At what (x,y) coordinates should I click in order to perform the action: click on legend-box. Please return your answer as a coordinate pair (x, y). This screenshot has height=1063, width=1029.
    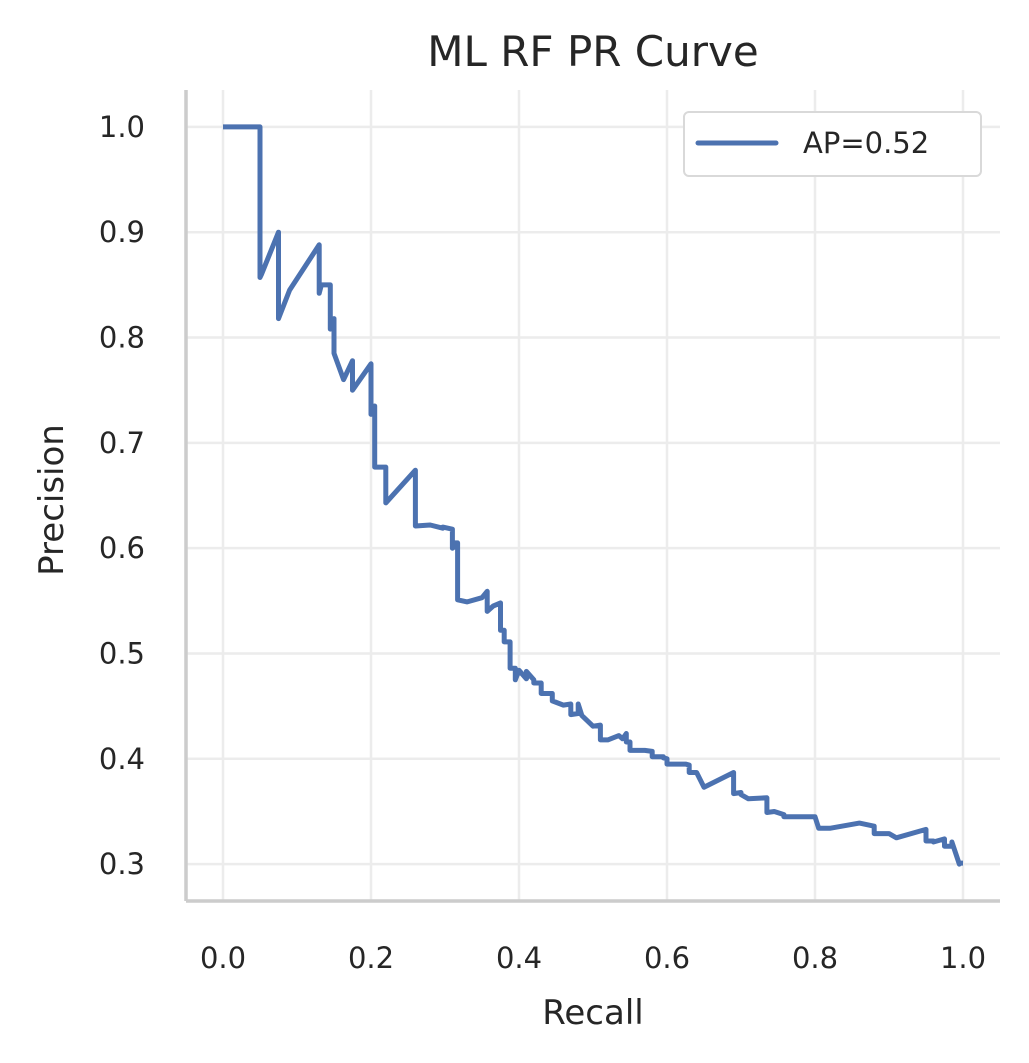
    Looking at the image, I should click on (832, 144).